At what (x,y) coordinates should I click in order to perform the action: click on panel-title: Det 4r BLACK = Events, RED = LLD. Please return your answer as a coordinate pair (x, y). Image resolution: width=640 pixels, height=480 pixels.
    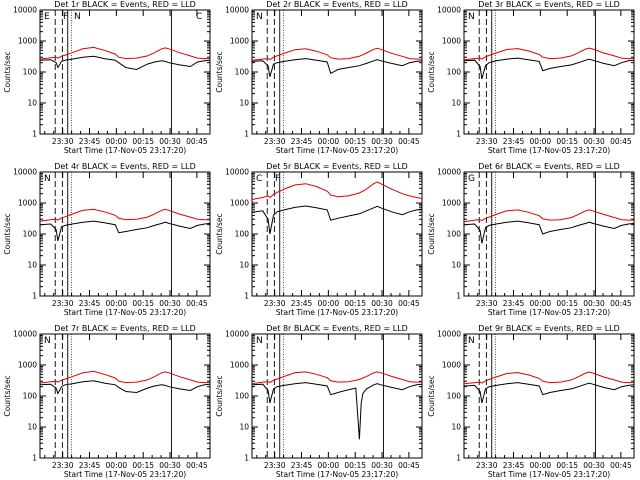
    Looking at the image, I should click on (125, 166).